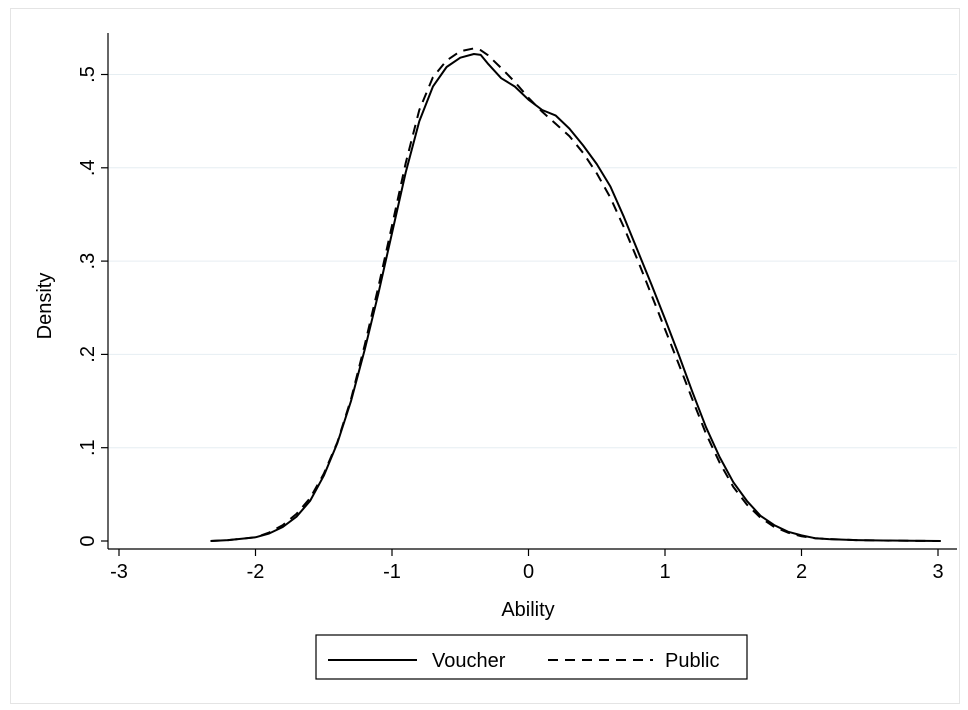 This screenshot has height=710, width=968. I want to click on x-tick-label-3: 0, so click(528, 572).